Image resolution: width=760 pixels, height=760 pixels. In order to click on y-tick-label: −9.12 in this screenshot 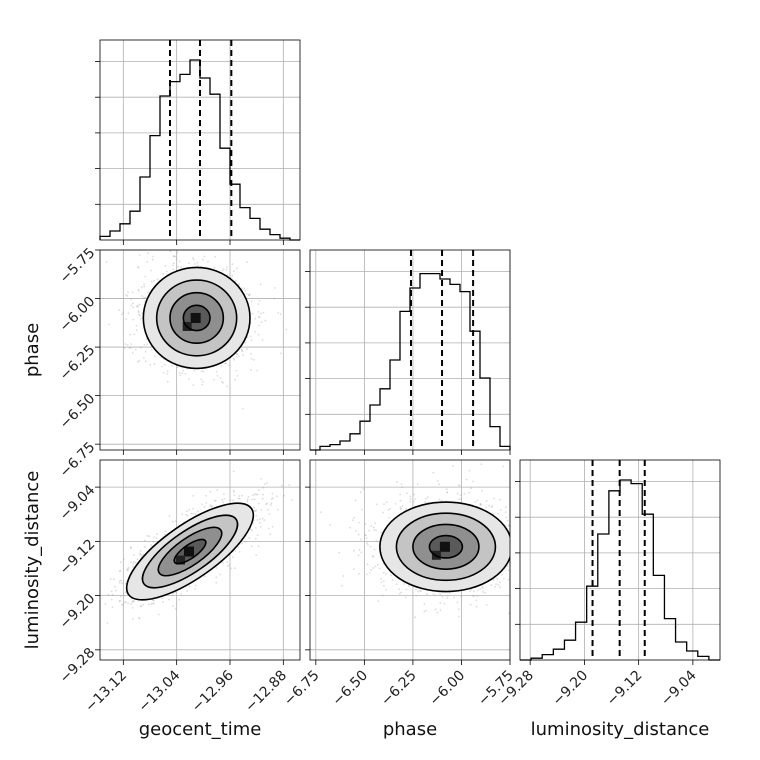, I will do `click(78, 557)`.